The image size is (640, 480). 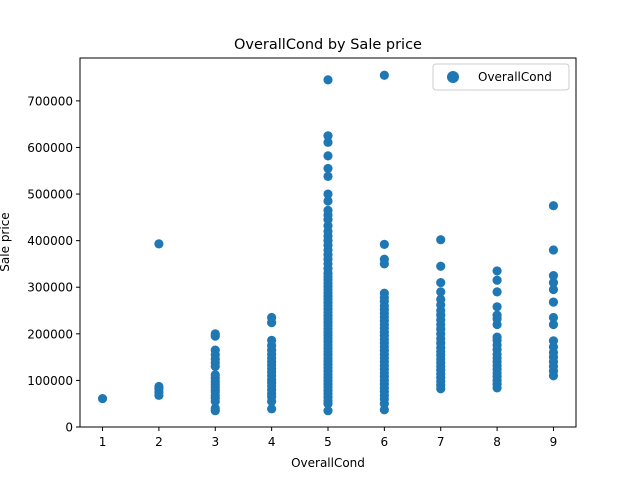 What do you see at coordinates (385, 442) in the screenshot?
I see `x-tick-label: 6` at bounding box center [385, 442].